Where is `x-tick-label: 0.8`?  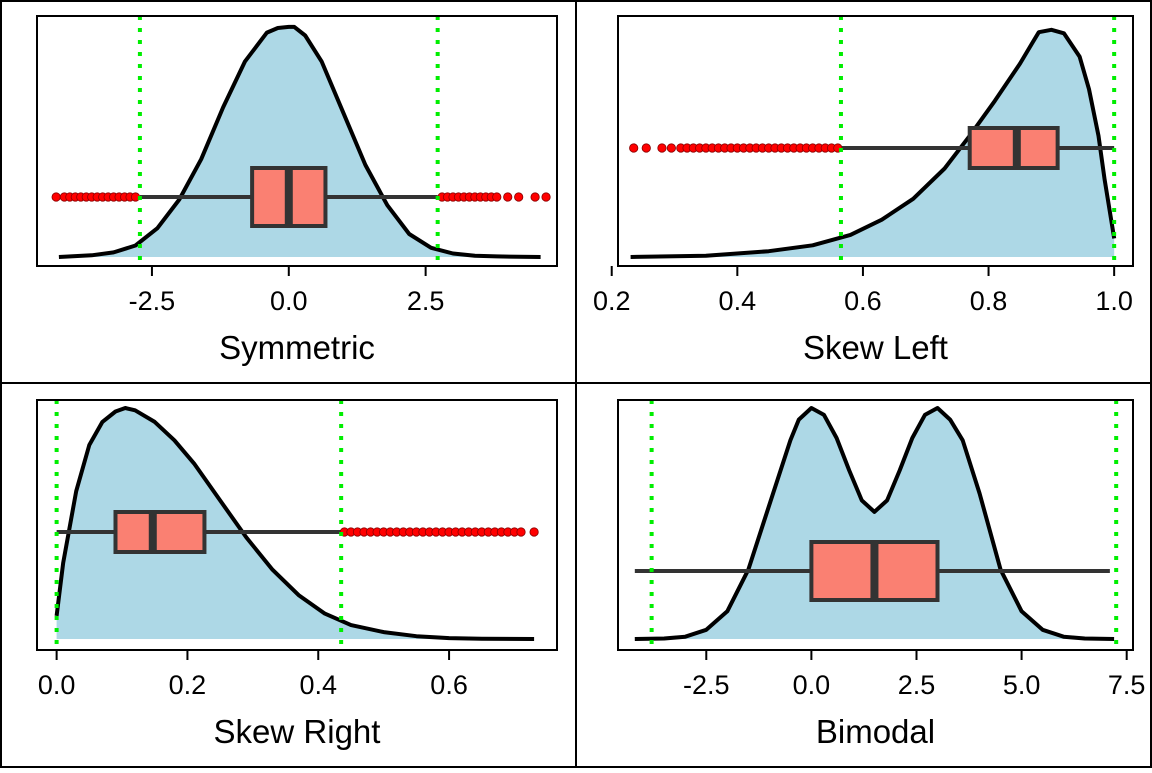 x-tick-label: 0.8 is located at coordinates (989, 301).